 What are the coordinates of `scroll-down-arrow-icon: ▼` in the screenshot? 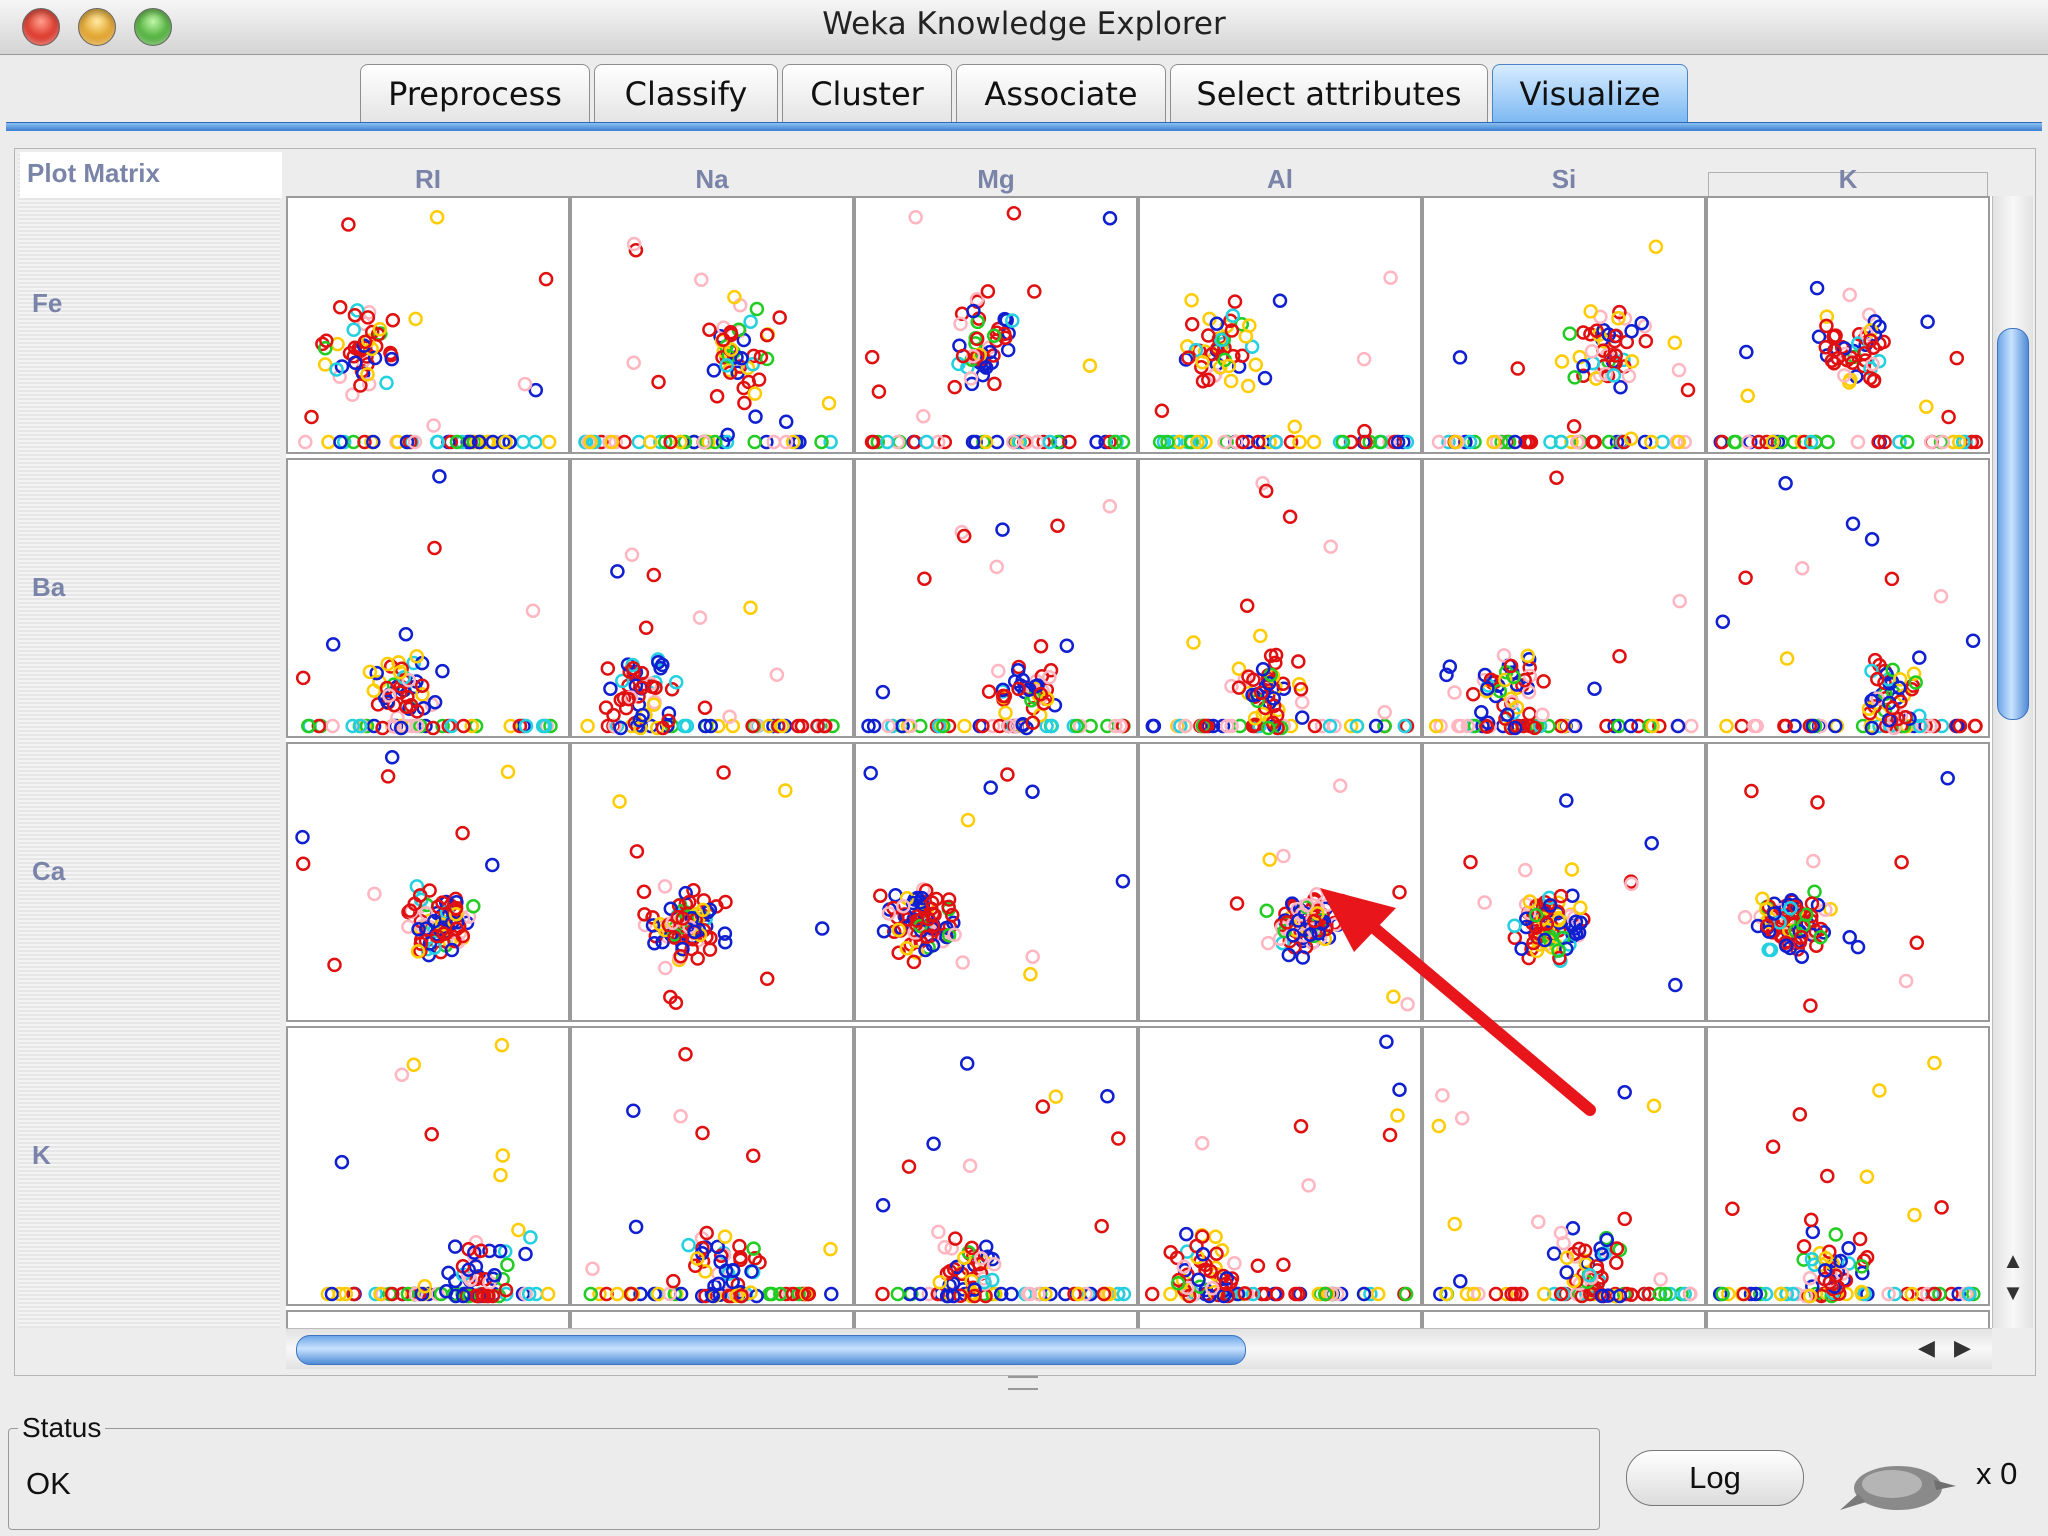 It's located at (2013, 1292).